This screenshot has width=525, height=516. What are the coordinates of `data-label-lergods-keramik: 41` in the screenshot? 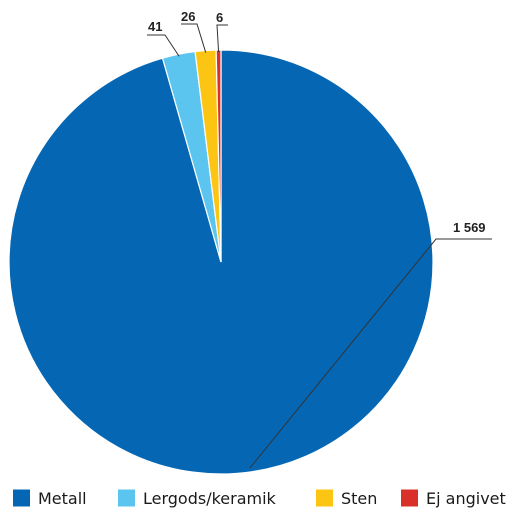 It's located at (155, 26).